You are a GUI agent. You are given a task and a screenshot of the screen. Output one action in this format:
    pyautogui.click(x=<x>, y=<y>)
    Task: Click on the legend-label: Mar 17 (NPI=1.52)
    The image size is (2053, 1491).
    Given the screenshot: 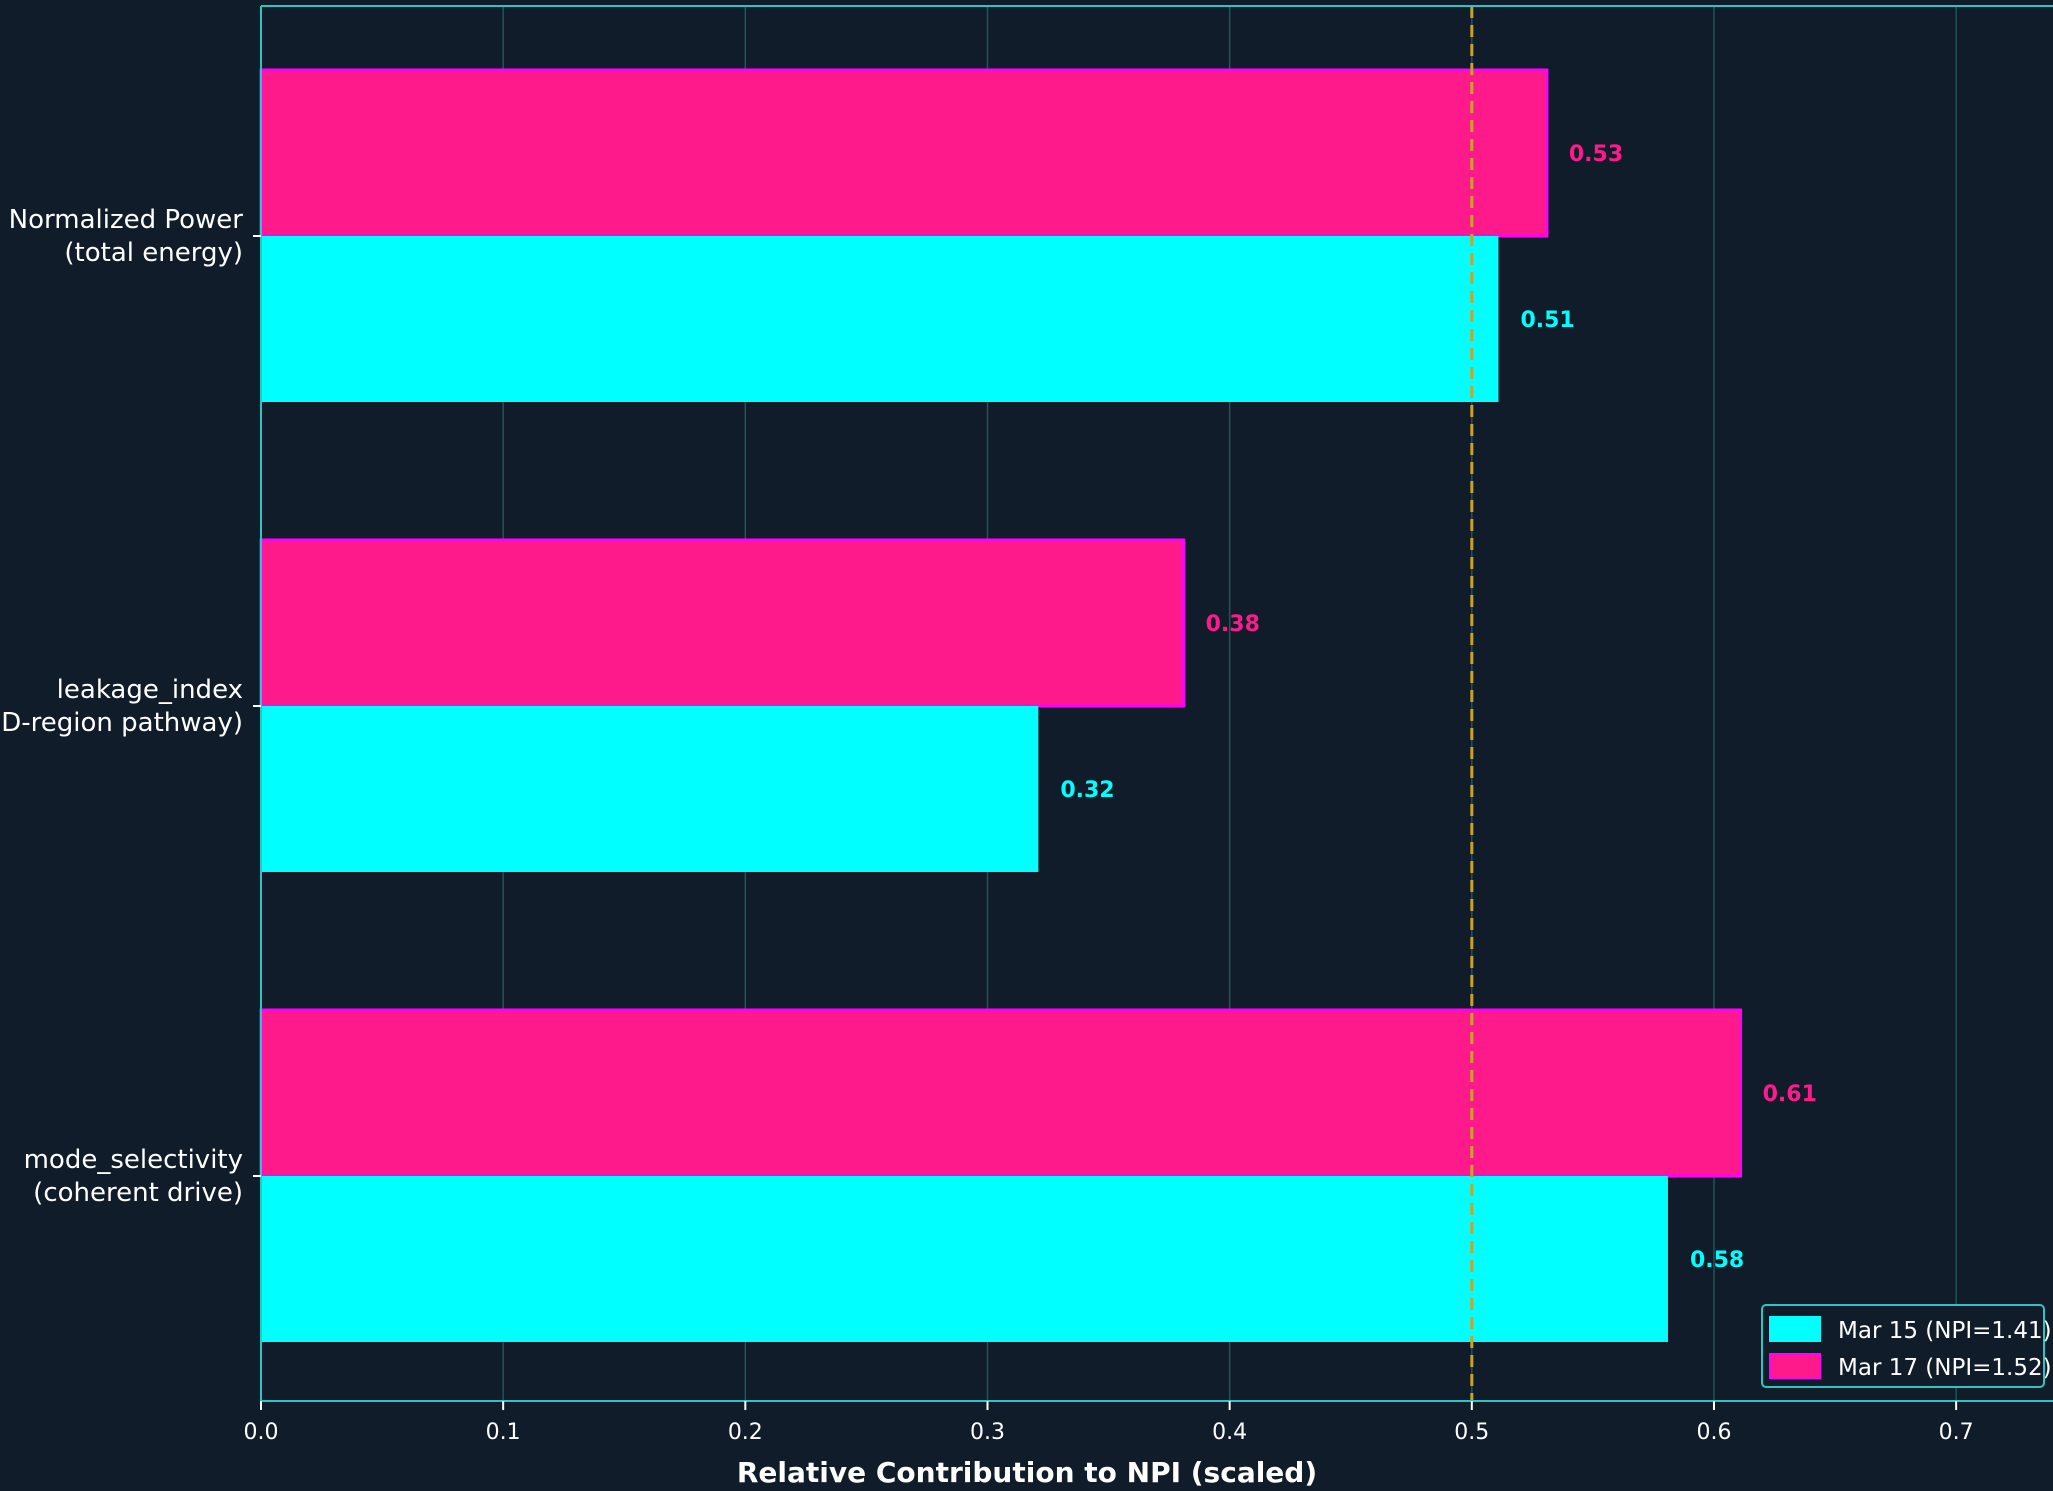 What is the action you would take?
    pyautogui.click(x=1945, y=1368)
    